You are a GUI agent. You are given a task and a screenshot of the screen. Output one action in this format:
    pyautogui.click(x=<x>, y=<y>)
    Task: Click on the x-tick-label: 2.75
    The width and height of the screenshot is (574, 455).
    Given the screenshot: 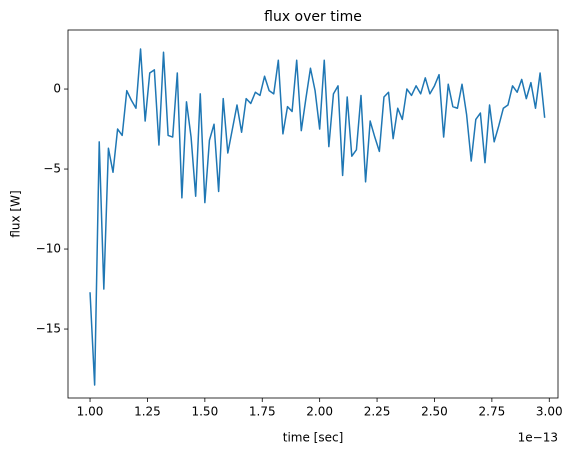 What is the action you would take?
    pyautogui.click(x=492, y=412)
    